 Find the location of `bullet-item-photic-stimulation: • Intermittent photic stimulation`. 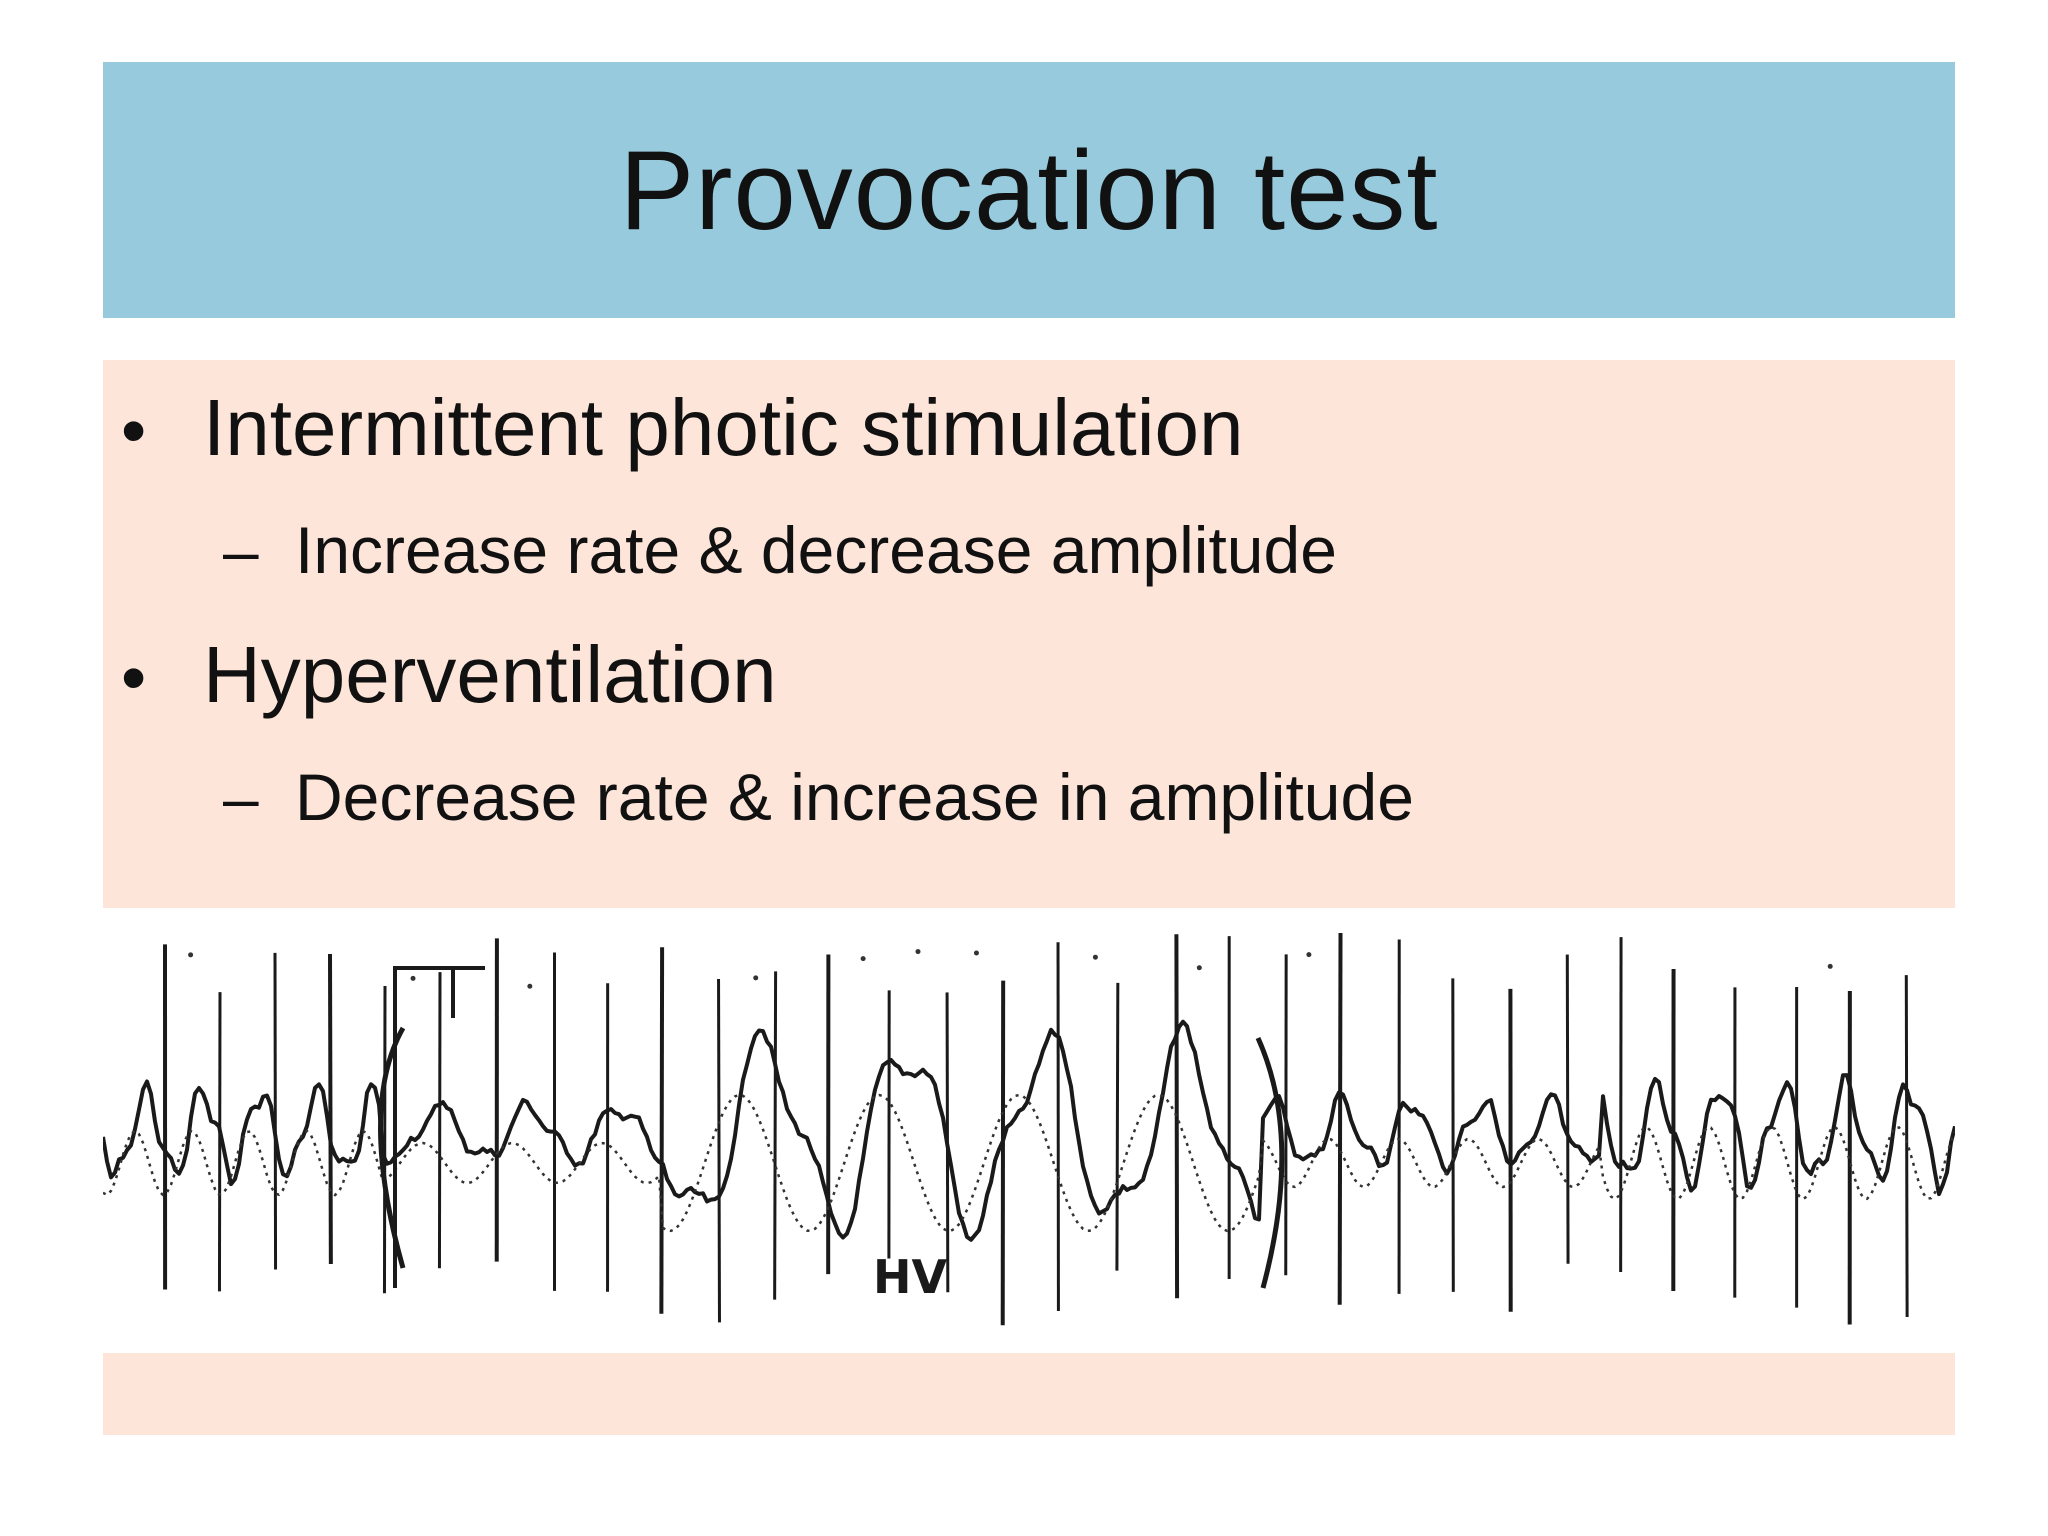

bullet-item-photic-stimulation: • Intermittent photic stimulation is located at coordinates (1038, 447).